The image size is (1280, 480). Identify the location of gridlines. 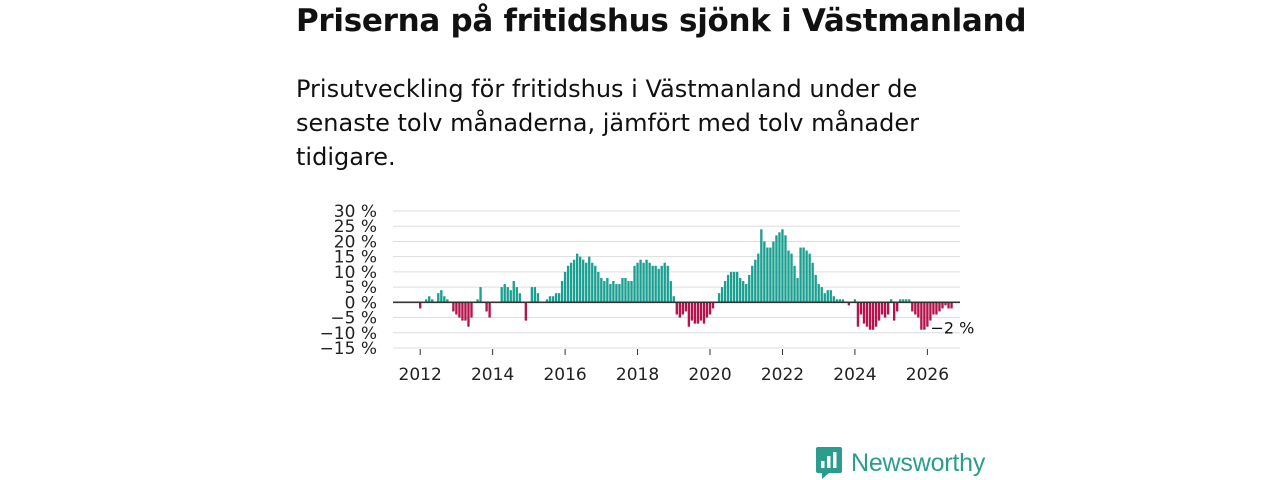
(676, 279).